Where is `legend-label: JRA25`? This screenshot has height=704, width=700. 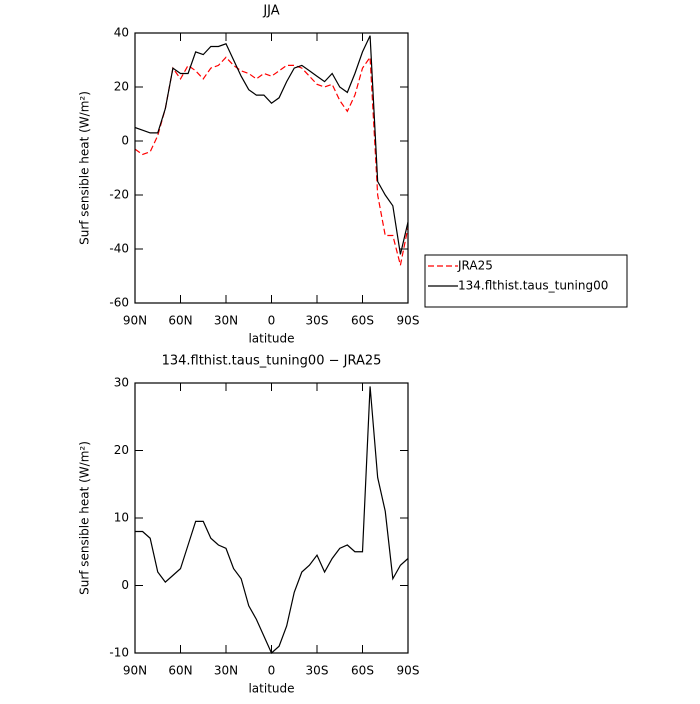
legend-label: JRA25 is located at coordinates (475, 266).